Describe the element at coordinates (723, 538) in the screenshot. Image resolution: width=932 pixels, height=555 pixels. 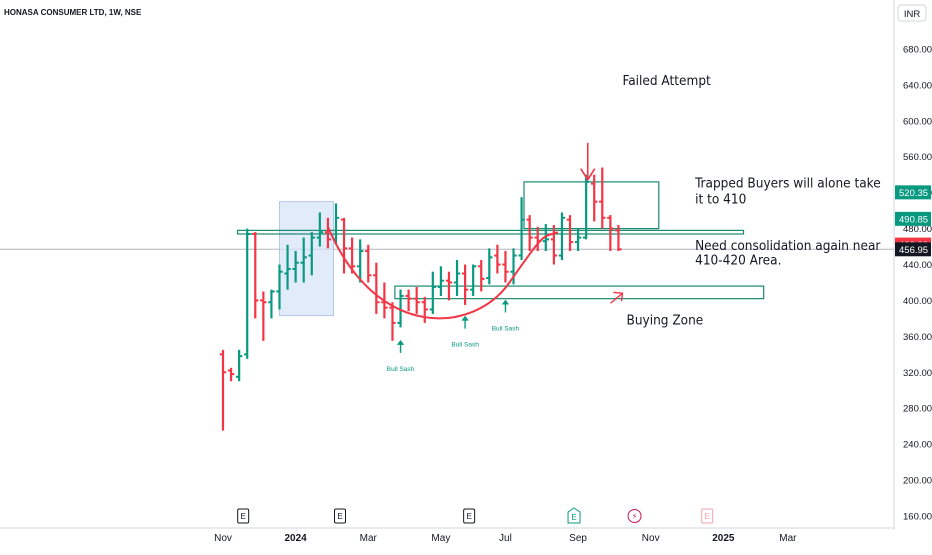
I see `time-tick-label: 2025` at that location.